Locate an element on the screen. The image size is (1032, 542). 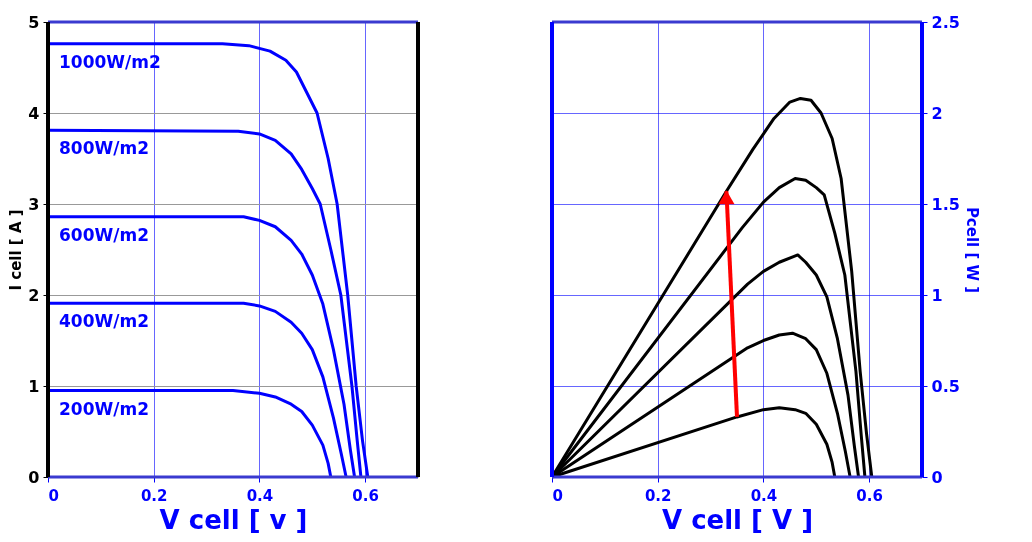
x-axis-title: V cell [ V ] is located at coordinates (737, 519).